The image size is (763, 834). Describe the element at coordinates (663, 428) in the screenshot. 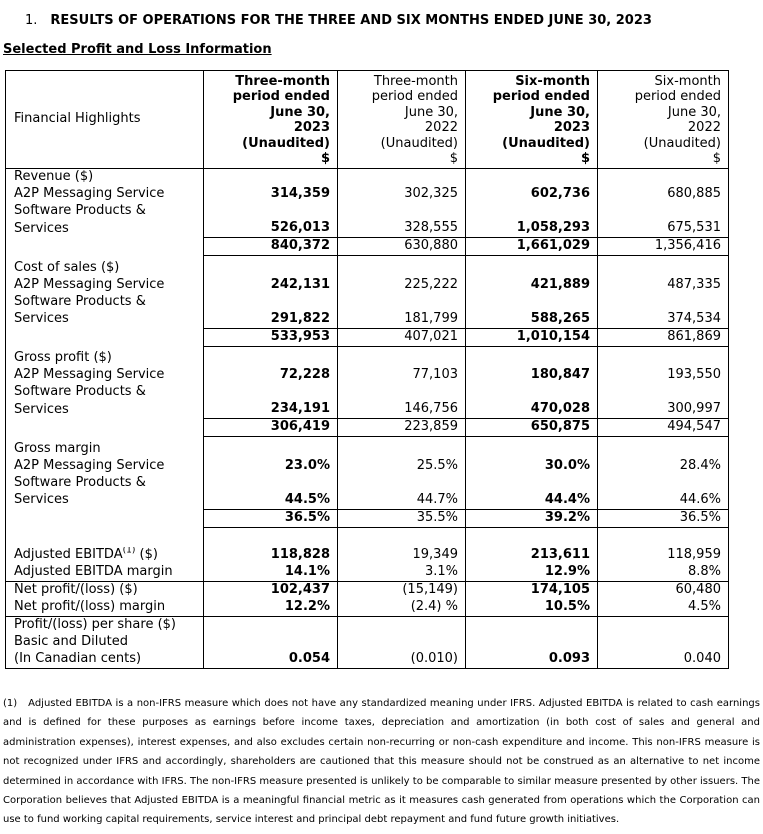

I see `value-cell: 494,547` at that location.